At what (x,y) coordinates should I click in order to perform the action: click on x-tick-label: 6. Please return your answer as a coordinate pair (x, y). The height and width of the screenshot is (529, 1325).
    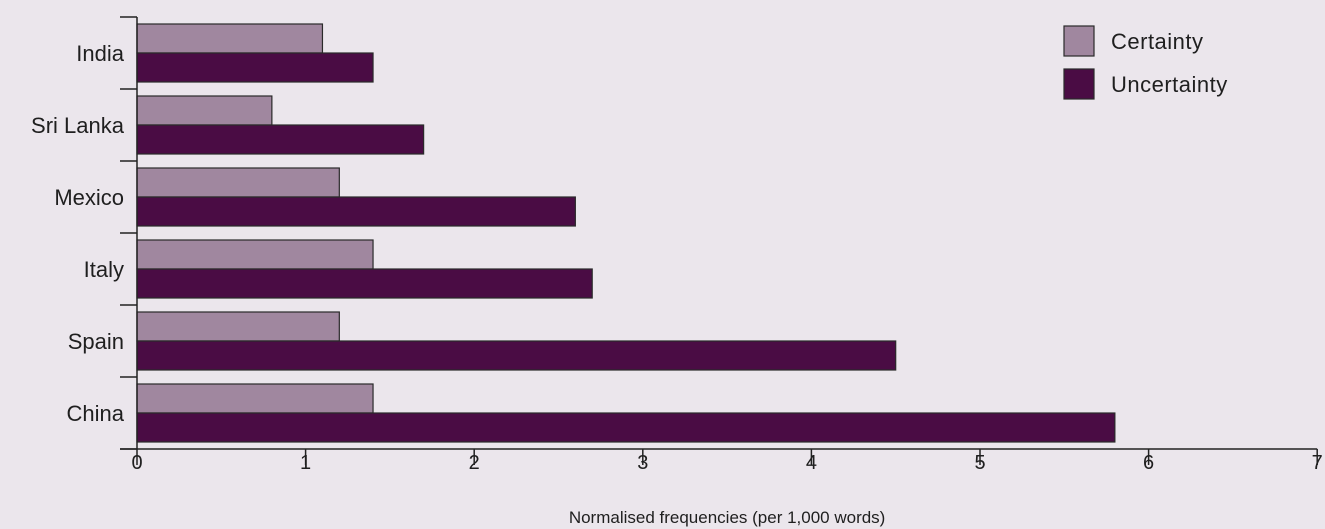
    Looking at the image, I should click on (1148, 463).